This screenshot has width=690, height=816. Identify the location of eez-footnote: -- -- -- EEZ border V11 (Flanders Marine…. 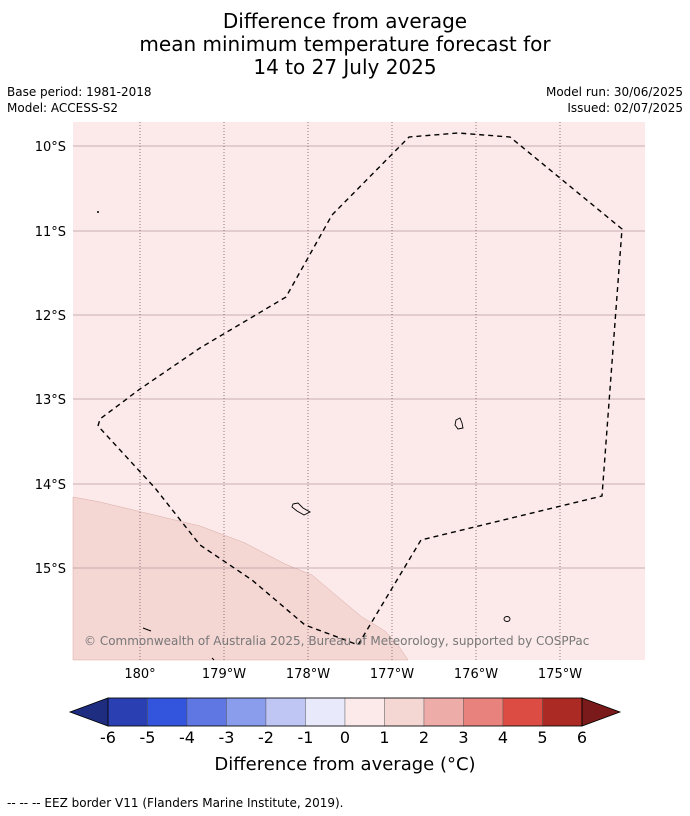
(175, 803).